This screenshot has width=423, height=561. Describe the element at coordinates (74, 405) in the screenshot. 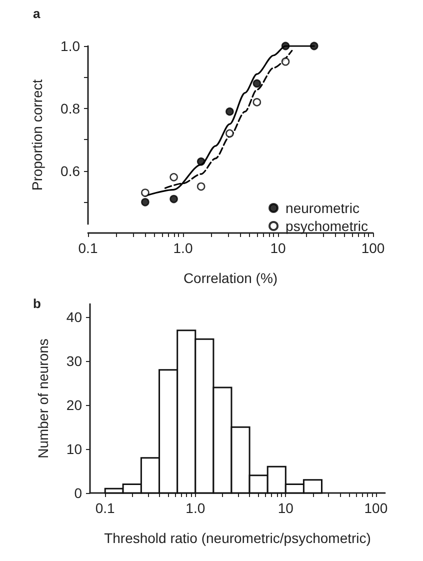

I see `y-tick-label: 20` at that location.